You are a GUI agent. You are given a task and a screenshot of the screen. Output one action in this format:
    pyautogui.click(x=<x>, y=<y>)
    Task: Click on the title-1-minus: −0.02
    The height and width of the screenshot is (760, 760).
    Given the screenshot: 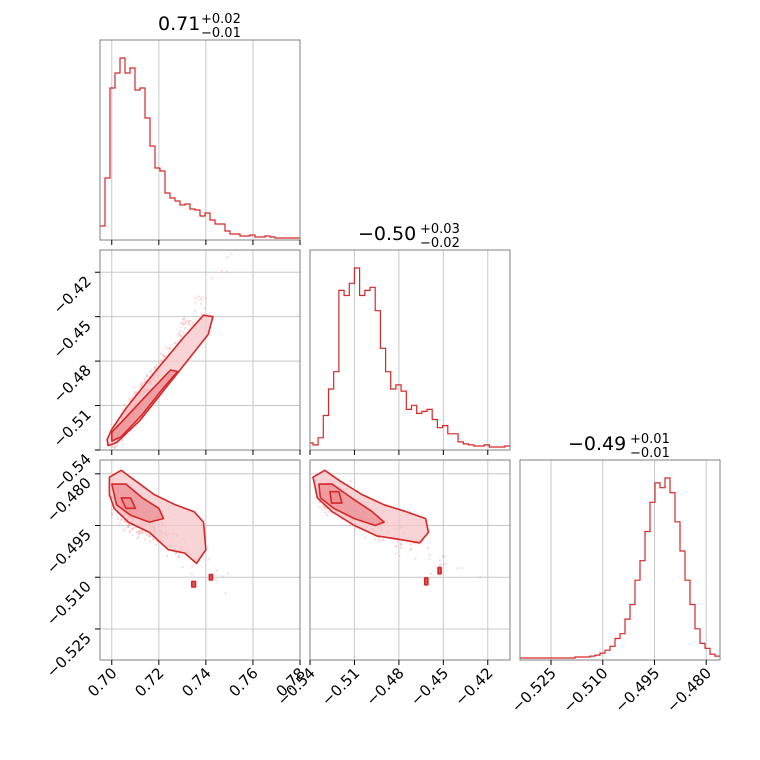 What is the action you would take?
    pyautogui.click(x=440, y=243)
    